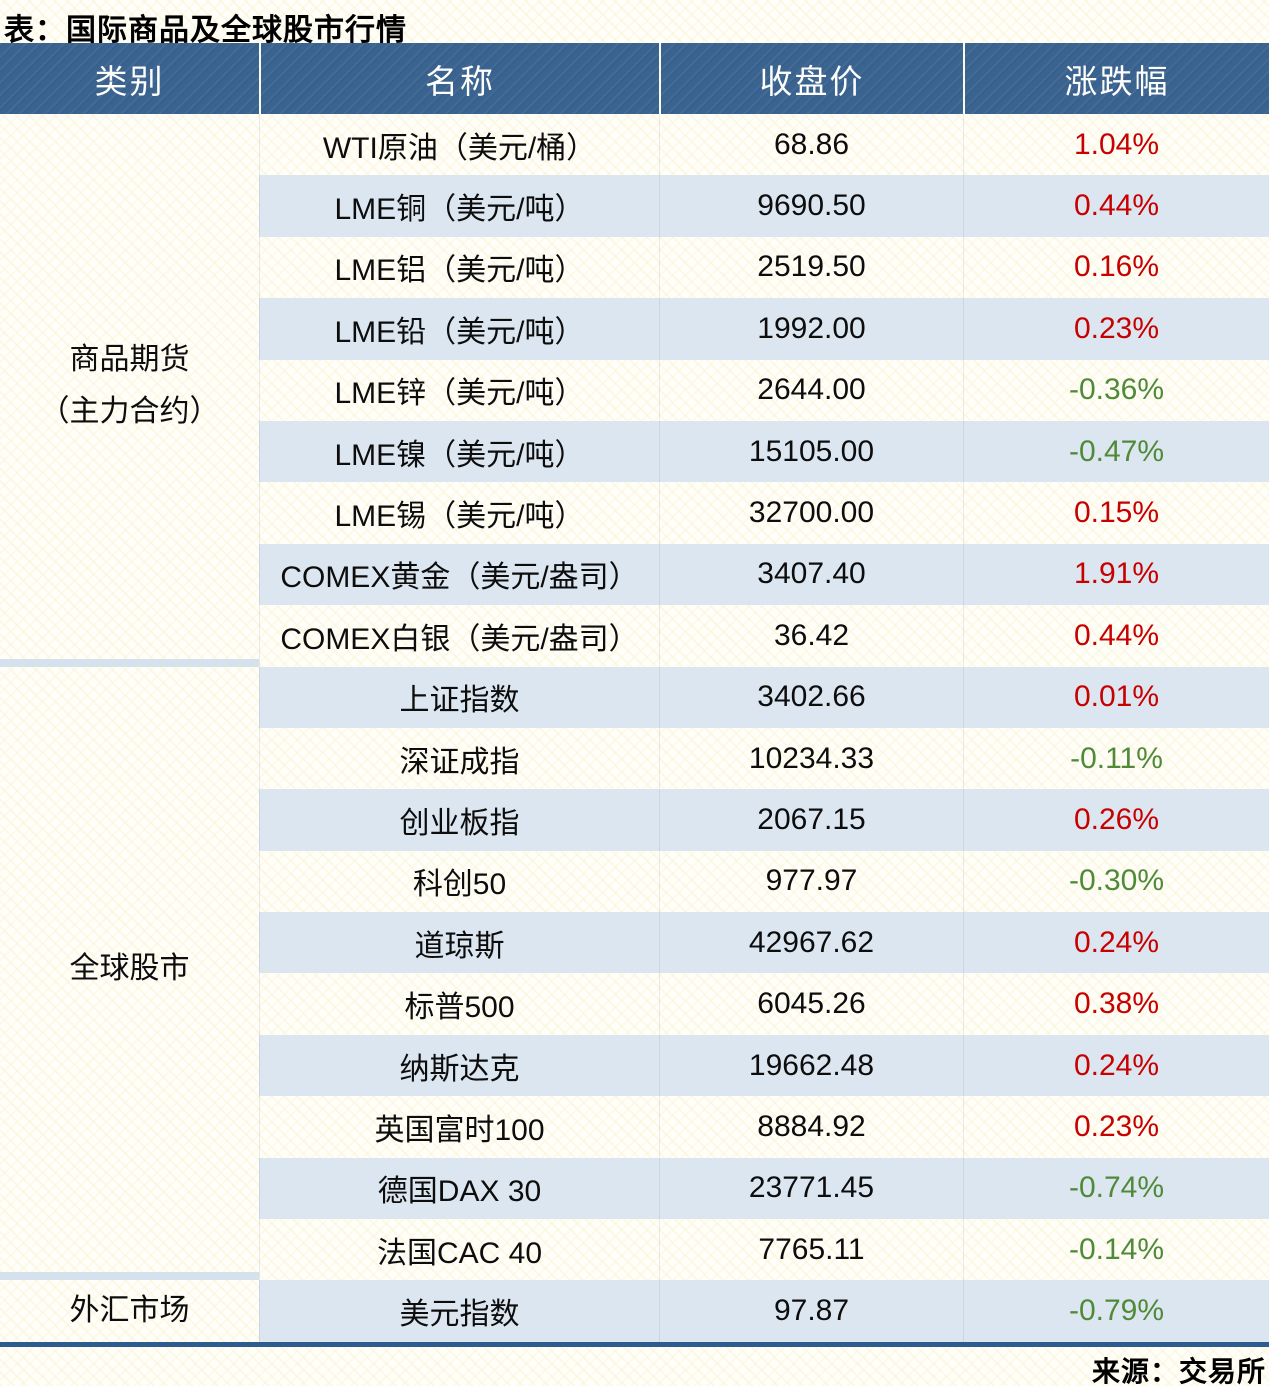  Describe the element at coordinates (1116, 390) in the screenshot. I see `change-cell: -0.36%` at that location.